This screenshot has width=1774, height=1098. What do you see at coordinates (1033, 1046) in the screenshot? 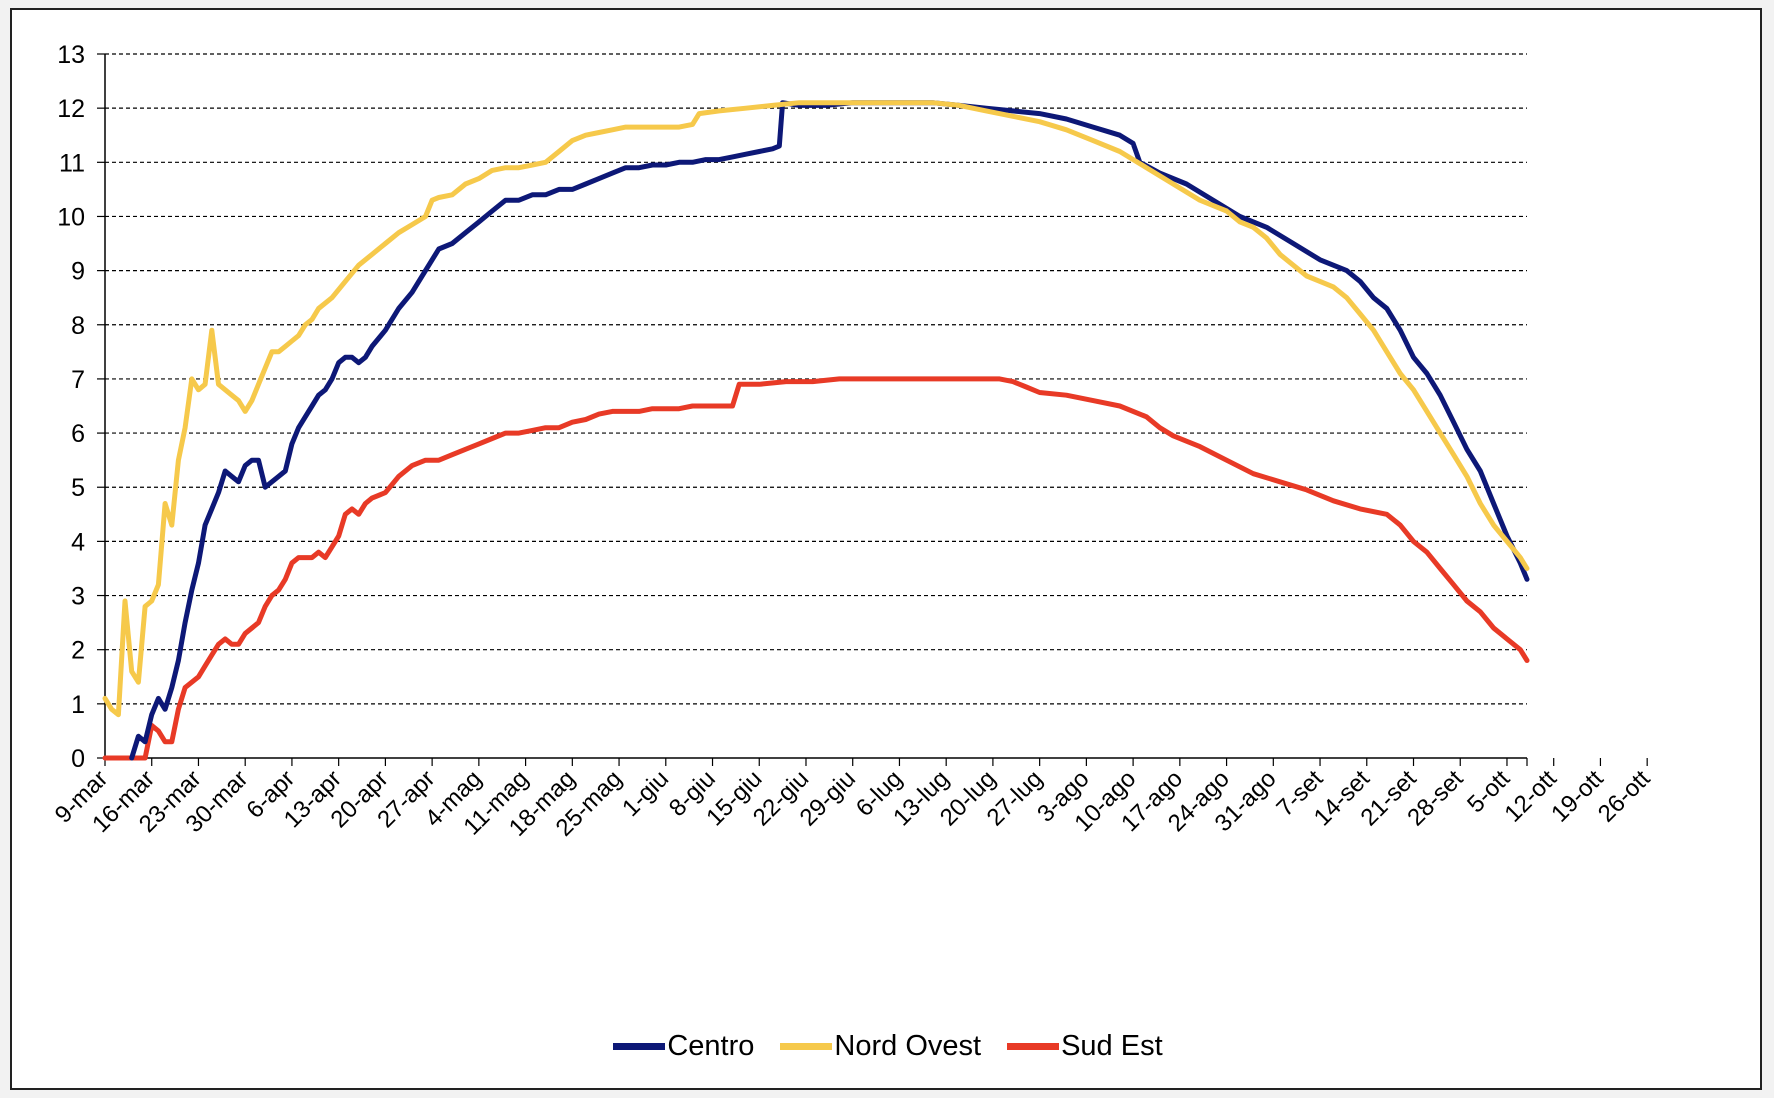
I see `legend-swatch-sud-est` at bounding box center [1033, 1046].